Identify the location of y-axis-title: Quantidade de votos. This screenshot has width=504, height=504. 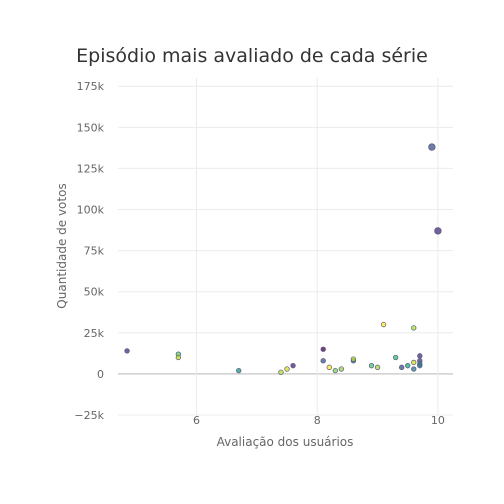
(62, 245).